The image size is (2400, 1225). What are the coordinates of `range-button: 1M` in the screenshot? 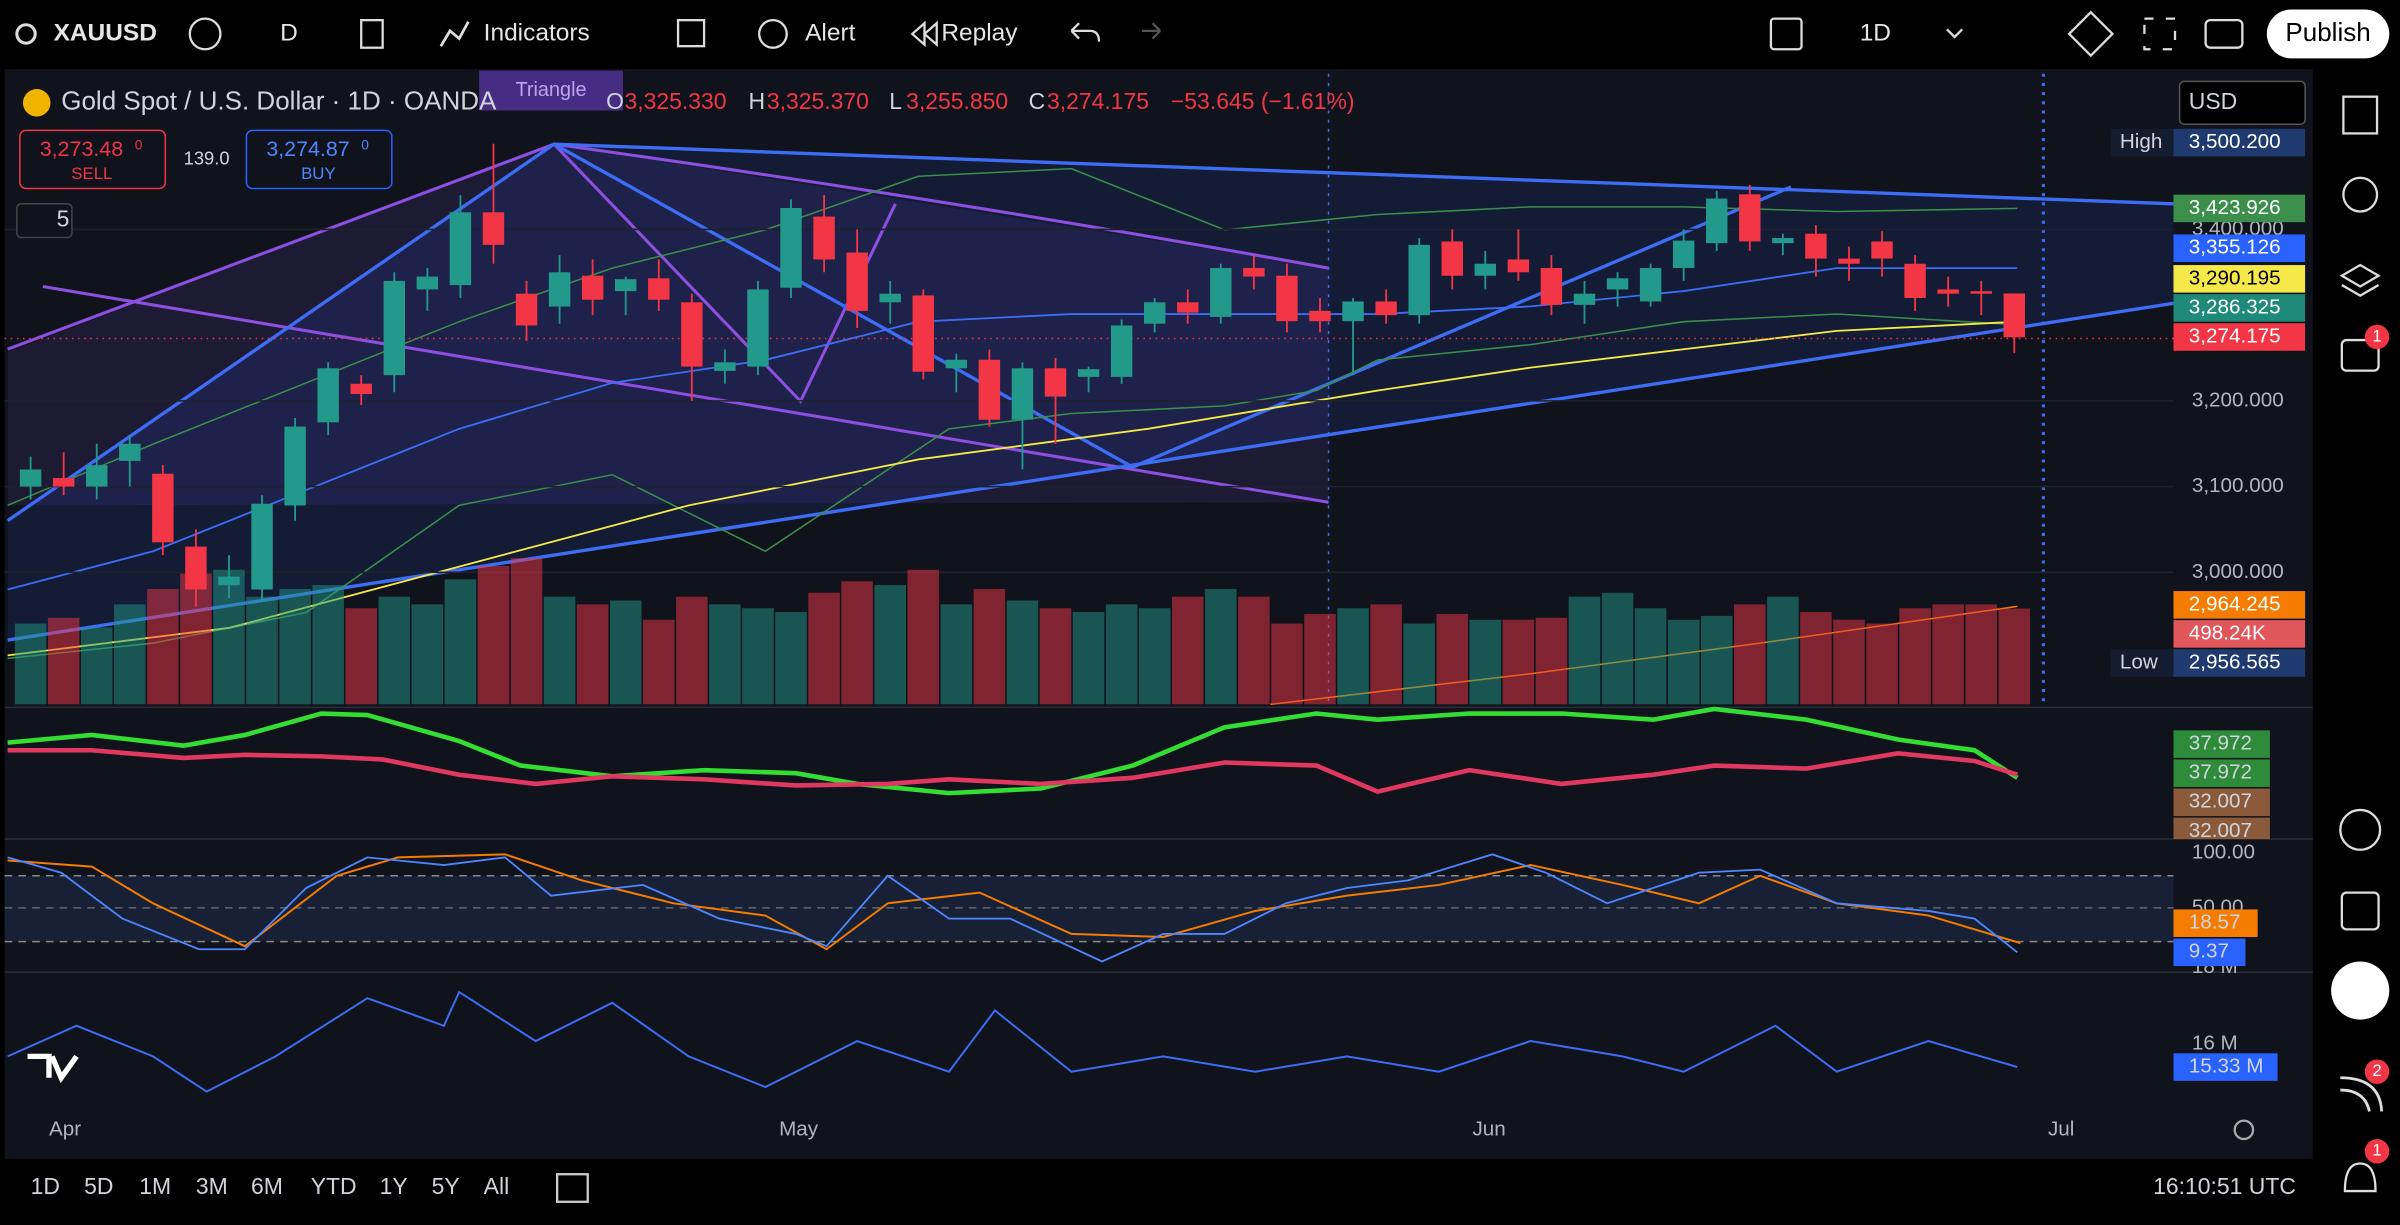 It's located at (155, 1186).